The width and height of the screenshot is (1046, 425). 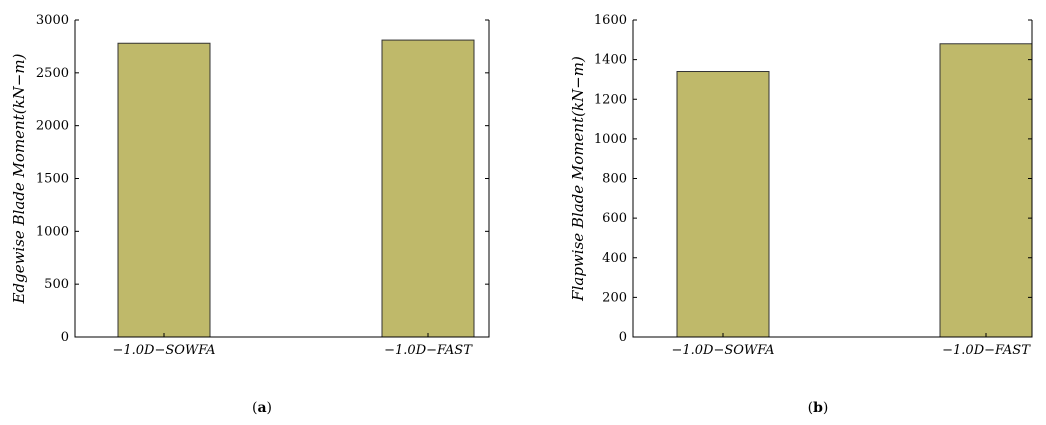 I want to click on ytick-label-a-5: 2500, so click(x=52, y=73).